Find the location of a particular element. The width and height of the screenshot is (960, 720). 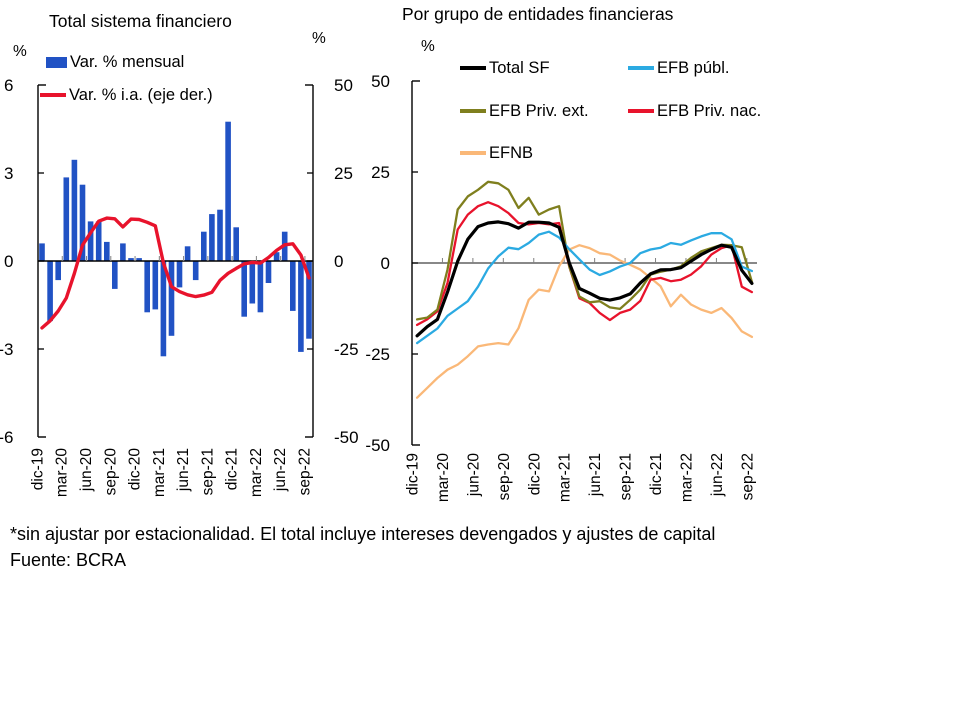

legend-label-efnb: EFNB is located at coordinates (511, 152).